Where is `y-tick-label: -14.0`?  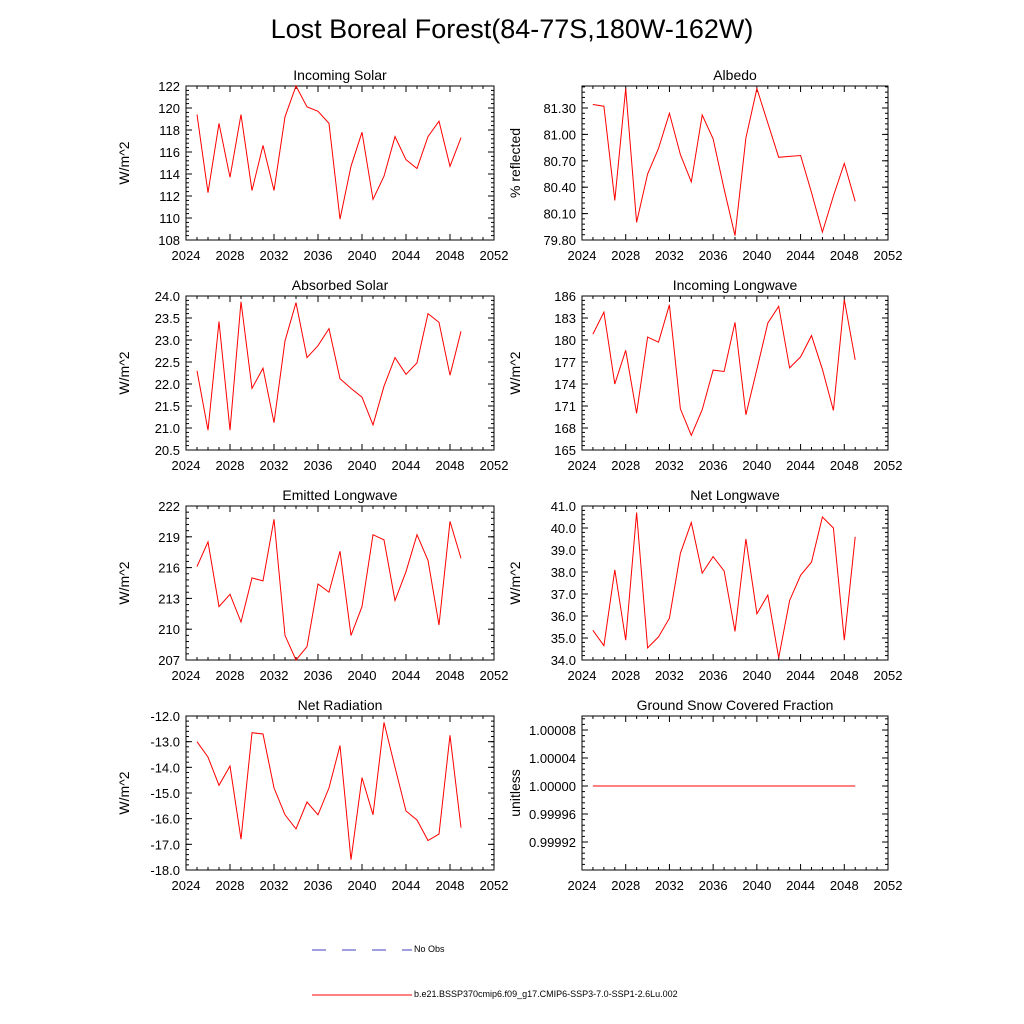
y-tick-label: -14.0 is located at coordinates (165, 767).